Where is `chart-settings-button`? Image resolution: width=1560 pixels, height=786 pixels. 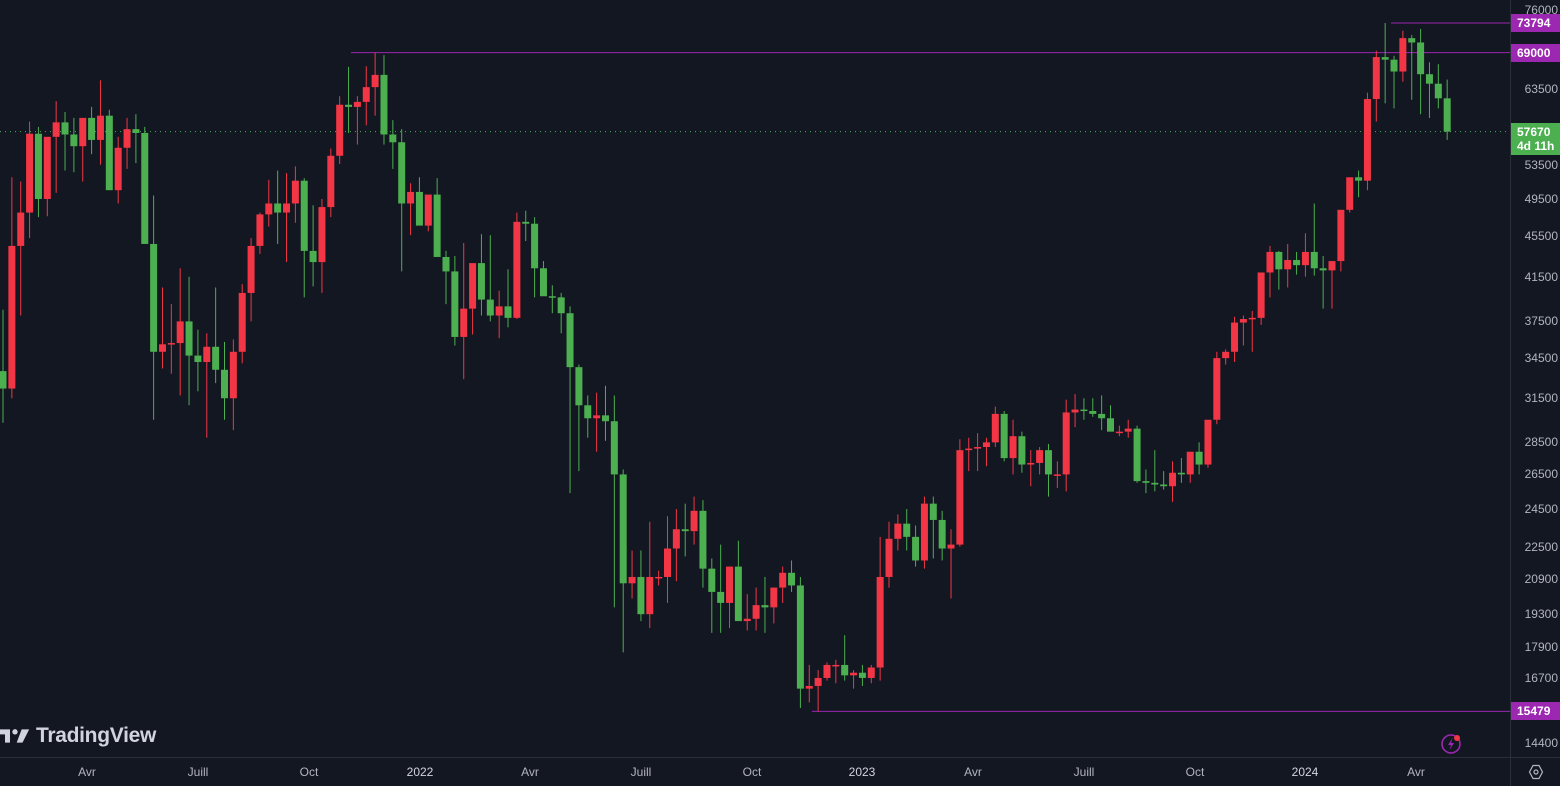 chart-settings-button is located at coordinates (1535, 771).